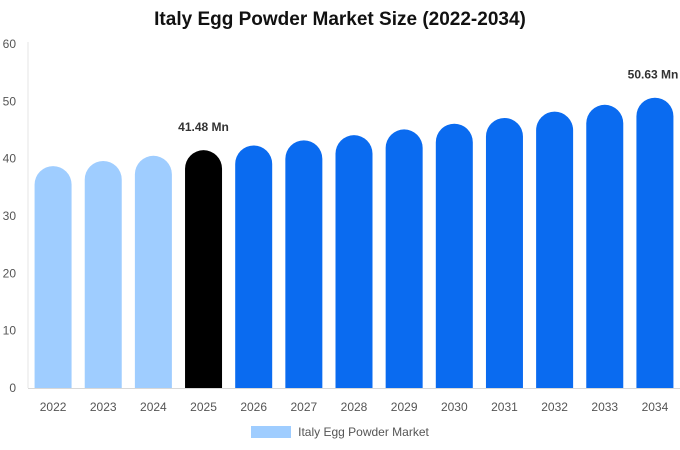  Describe the element at coordinates (203, 407) in the screenshot. I see `x-tick-label: 2025` at that location.